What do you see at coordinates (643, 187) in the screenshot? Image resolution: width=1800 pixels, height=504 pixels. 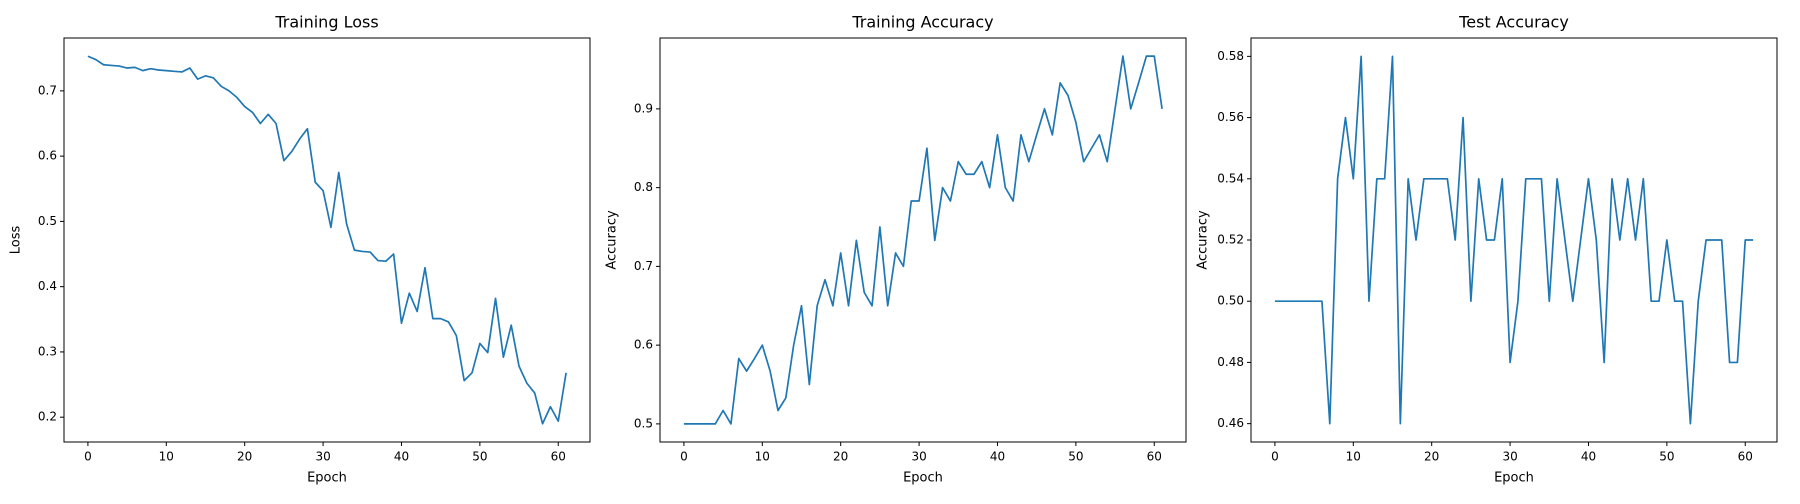 I see `y-tick-label: 0.8` at bounding box center [643, 187].